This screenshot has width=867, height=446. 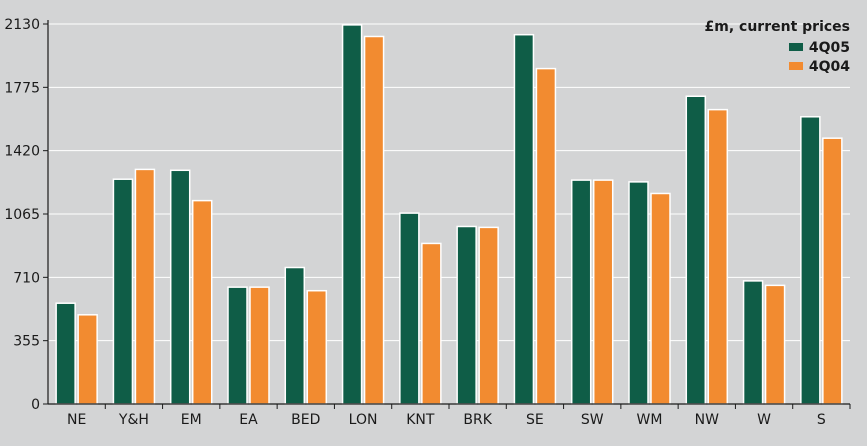 I want to click on x-tick-label-ea: EA, so click(x=248, y=420).